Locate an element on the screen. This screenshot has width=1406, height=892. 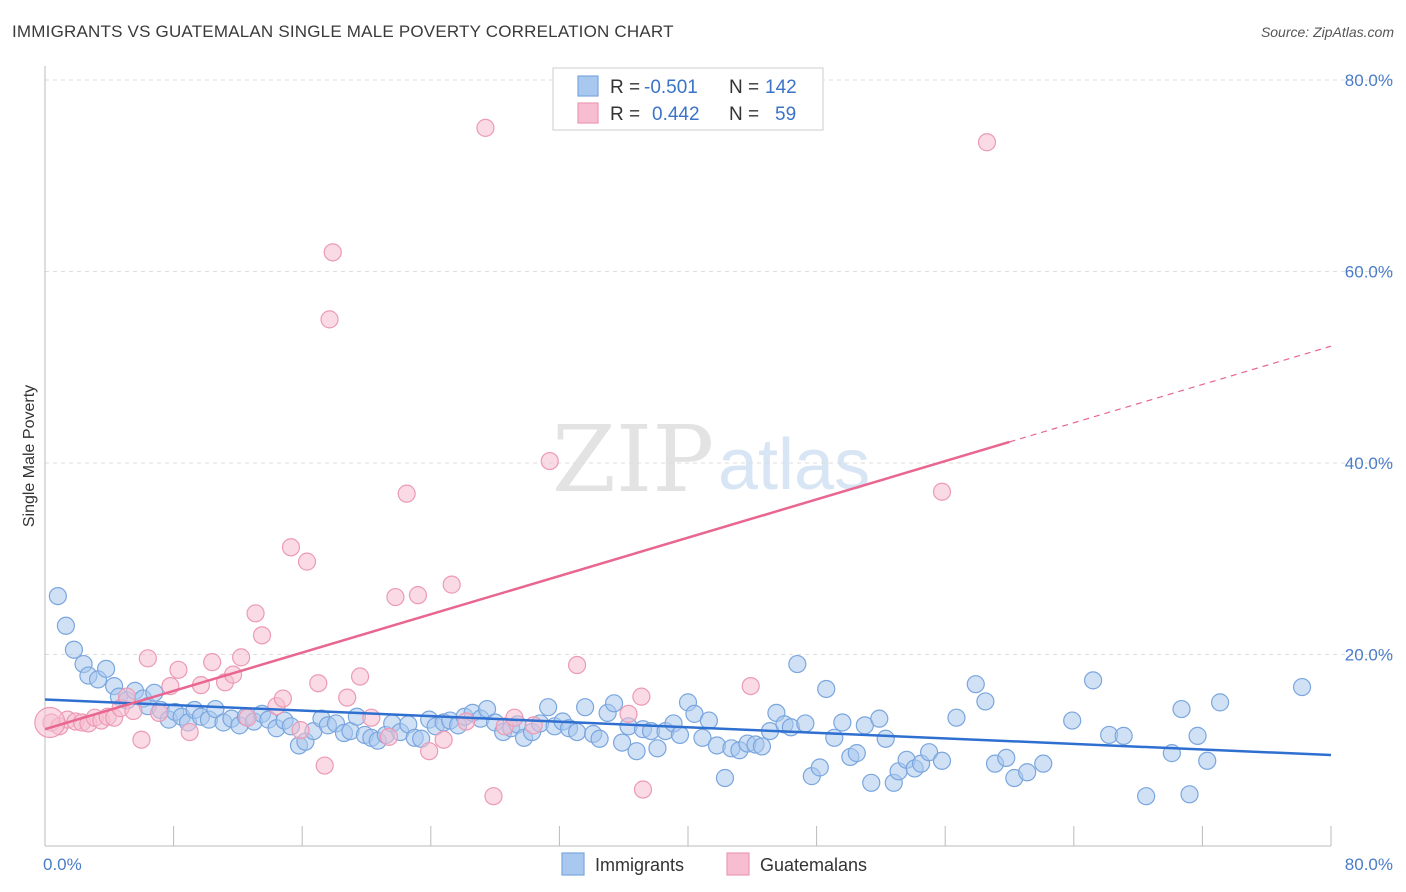
watermark-zip: ZIP is located at coordinates (633, 459).